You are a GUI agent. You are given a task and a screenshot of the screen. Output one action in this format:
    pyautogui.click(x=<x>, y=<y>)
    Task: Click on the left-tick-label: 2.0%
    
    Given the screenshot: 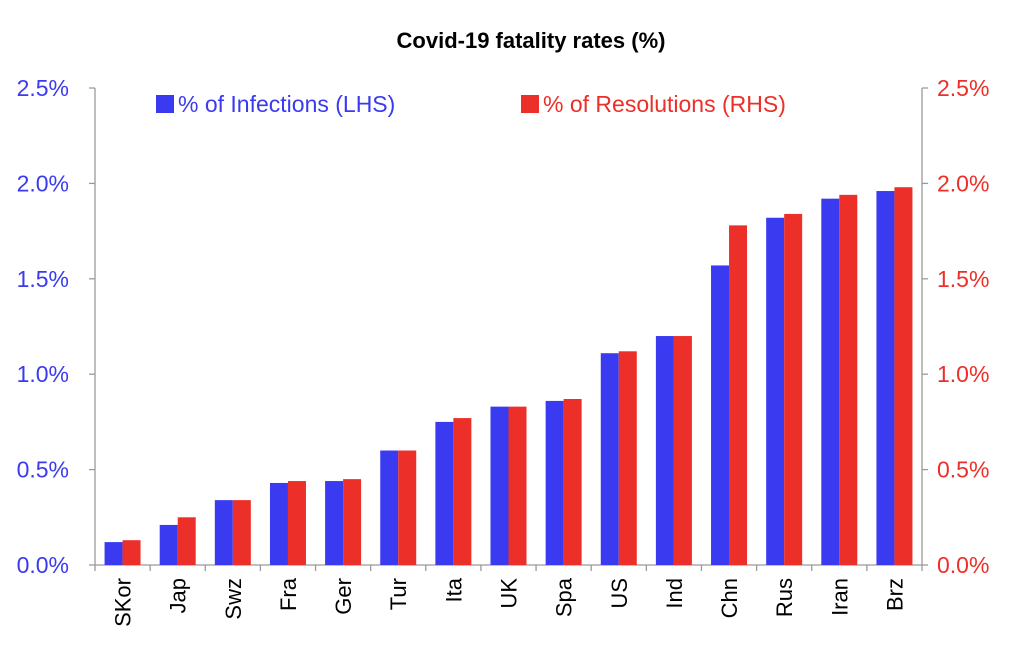 What is the action you would take?
    pyautogui.click(x=43, y=183)
    